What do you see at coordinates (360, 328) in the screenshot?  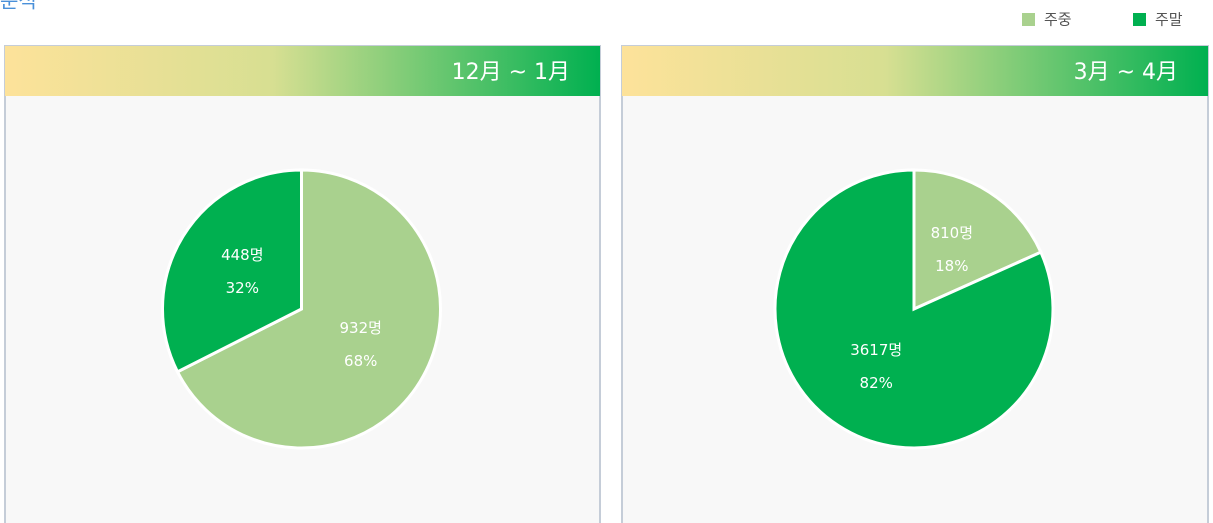 I see `slice-count-label: 932명` at bounding box center [360, 328].